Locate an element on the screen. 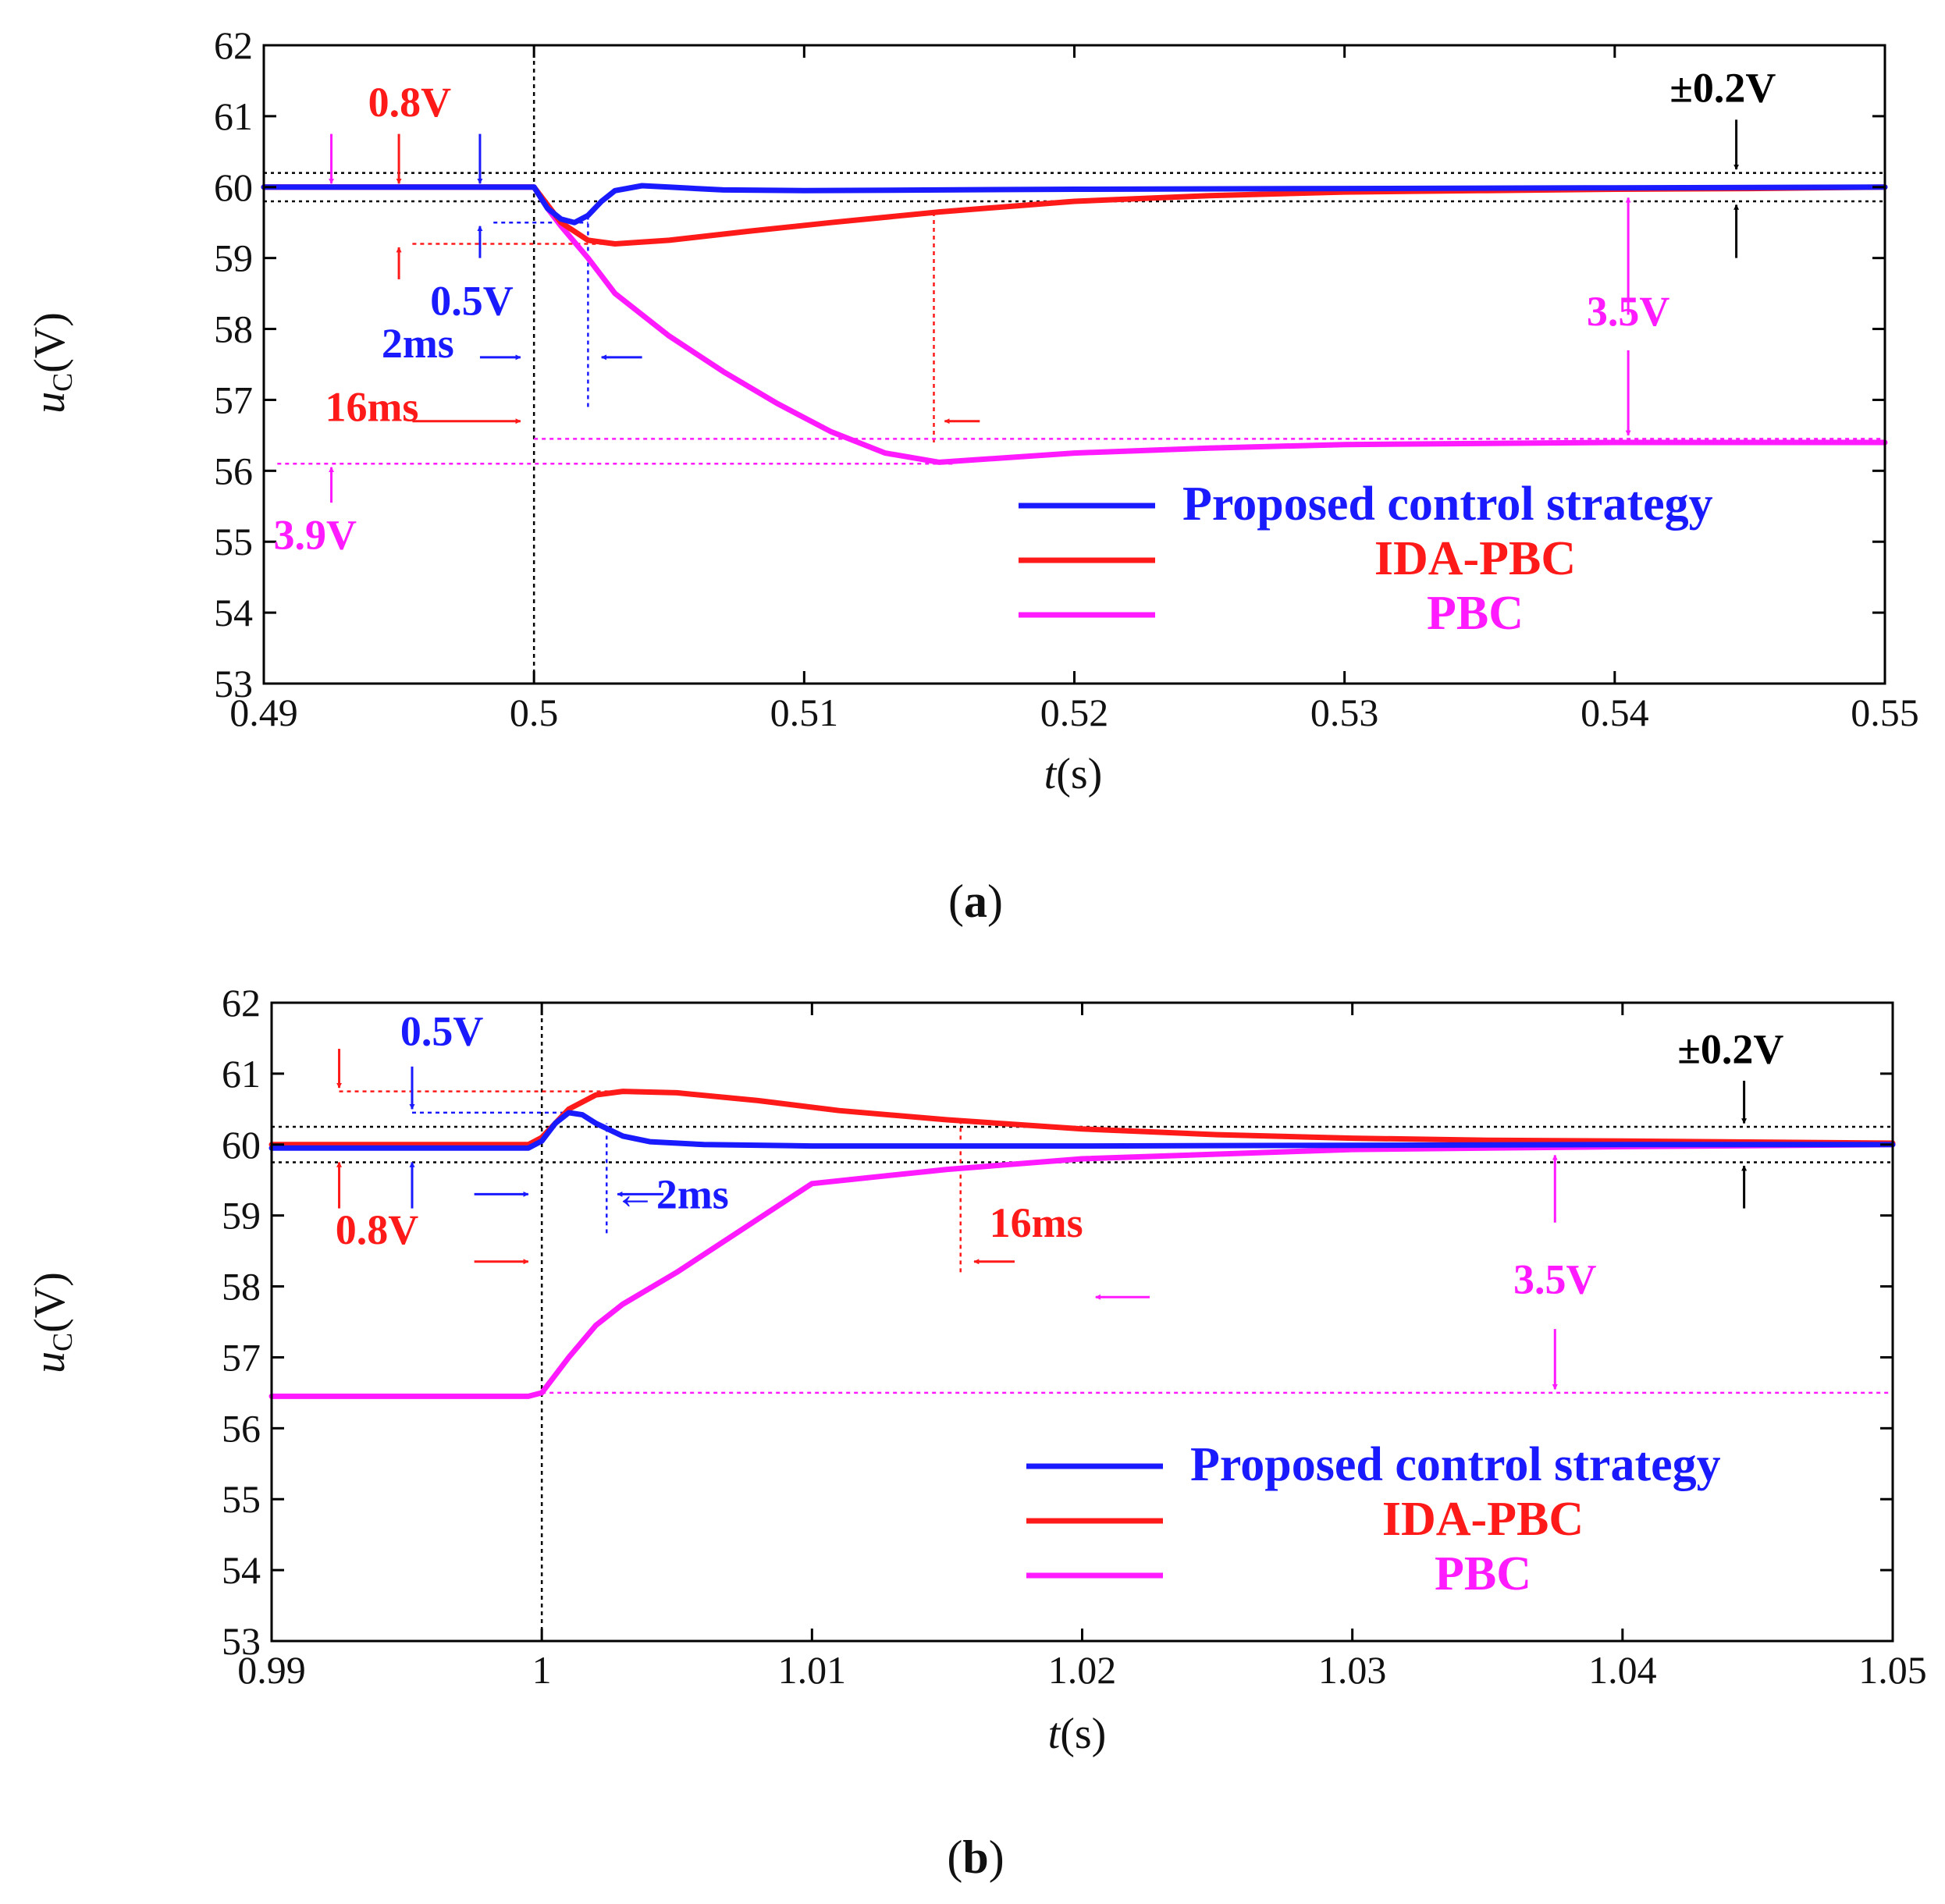 Image resolution: width=1945 pixels, height=1904 pixels. panel-a-x-tick-label: 0.53 is located at coordinates (1344, 712).